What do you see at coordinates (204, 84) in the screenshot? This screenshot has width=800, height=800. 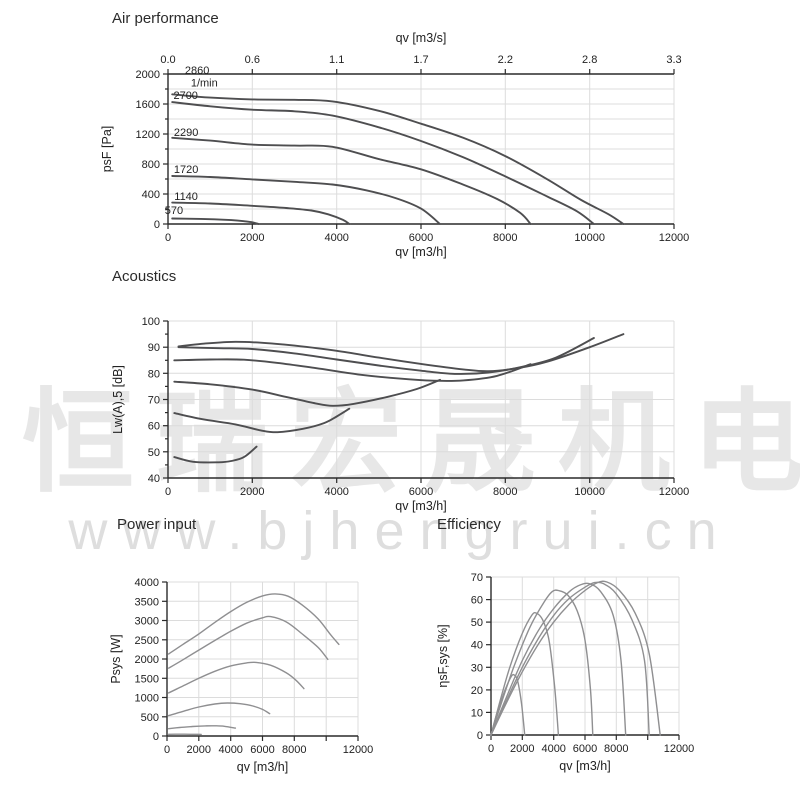 I see `rpm-label-1min: 1/min` at bounding box center [204, 84].